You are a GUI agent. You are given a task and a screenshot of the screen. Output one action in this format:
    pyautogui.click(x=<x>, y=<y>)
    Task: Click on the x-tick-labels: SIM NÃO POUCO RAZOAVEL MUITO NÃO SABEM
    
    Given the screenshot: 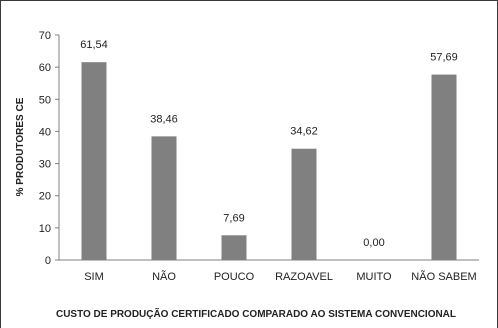 What is the action you would take?
    pyautogui.click(x=280, y=276)
    